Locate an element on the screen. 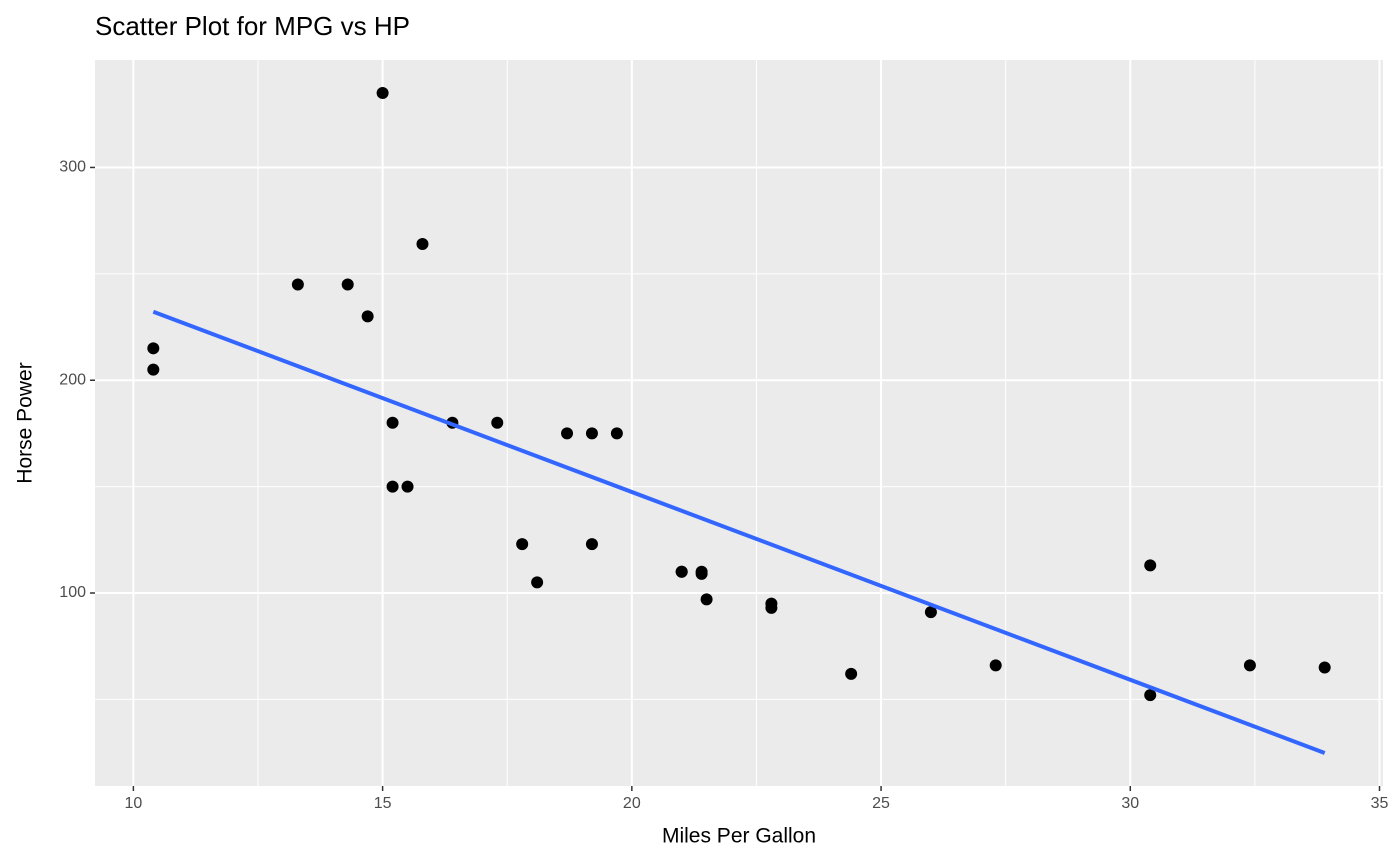  y-tick-label: 300 is located at coordinates (72, 167).